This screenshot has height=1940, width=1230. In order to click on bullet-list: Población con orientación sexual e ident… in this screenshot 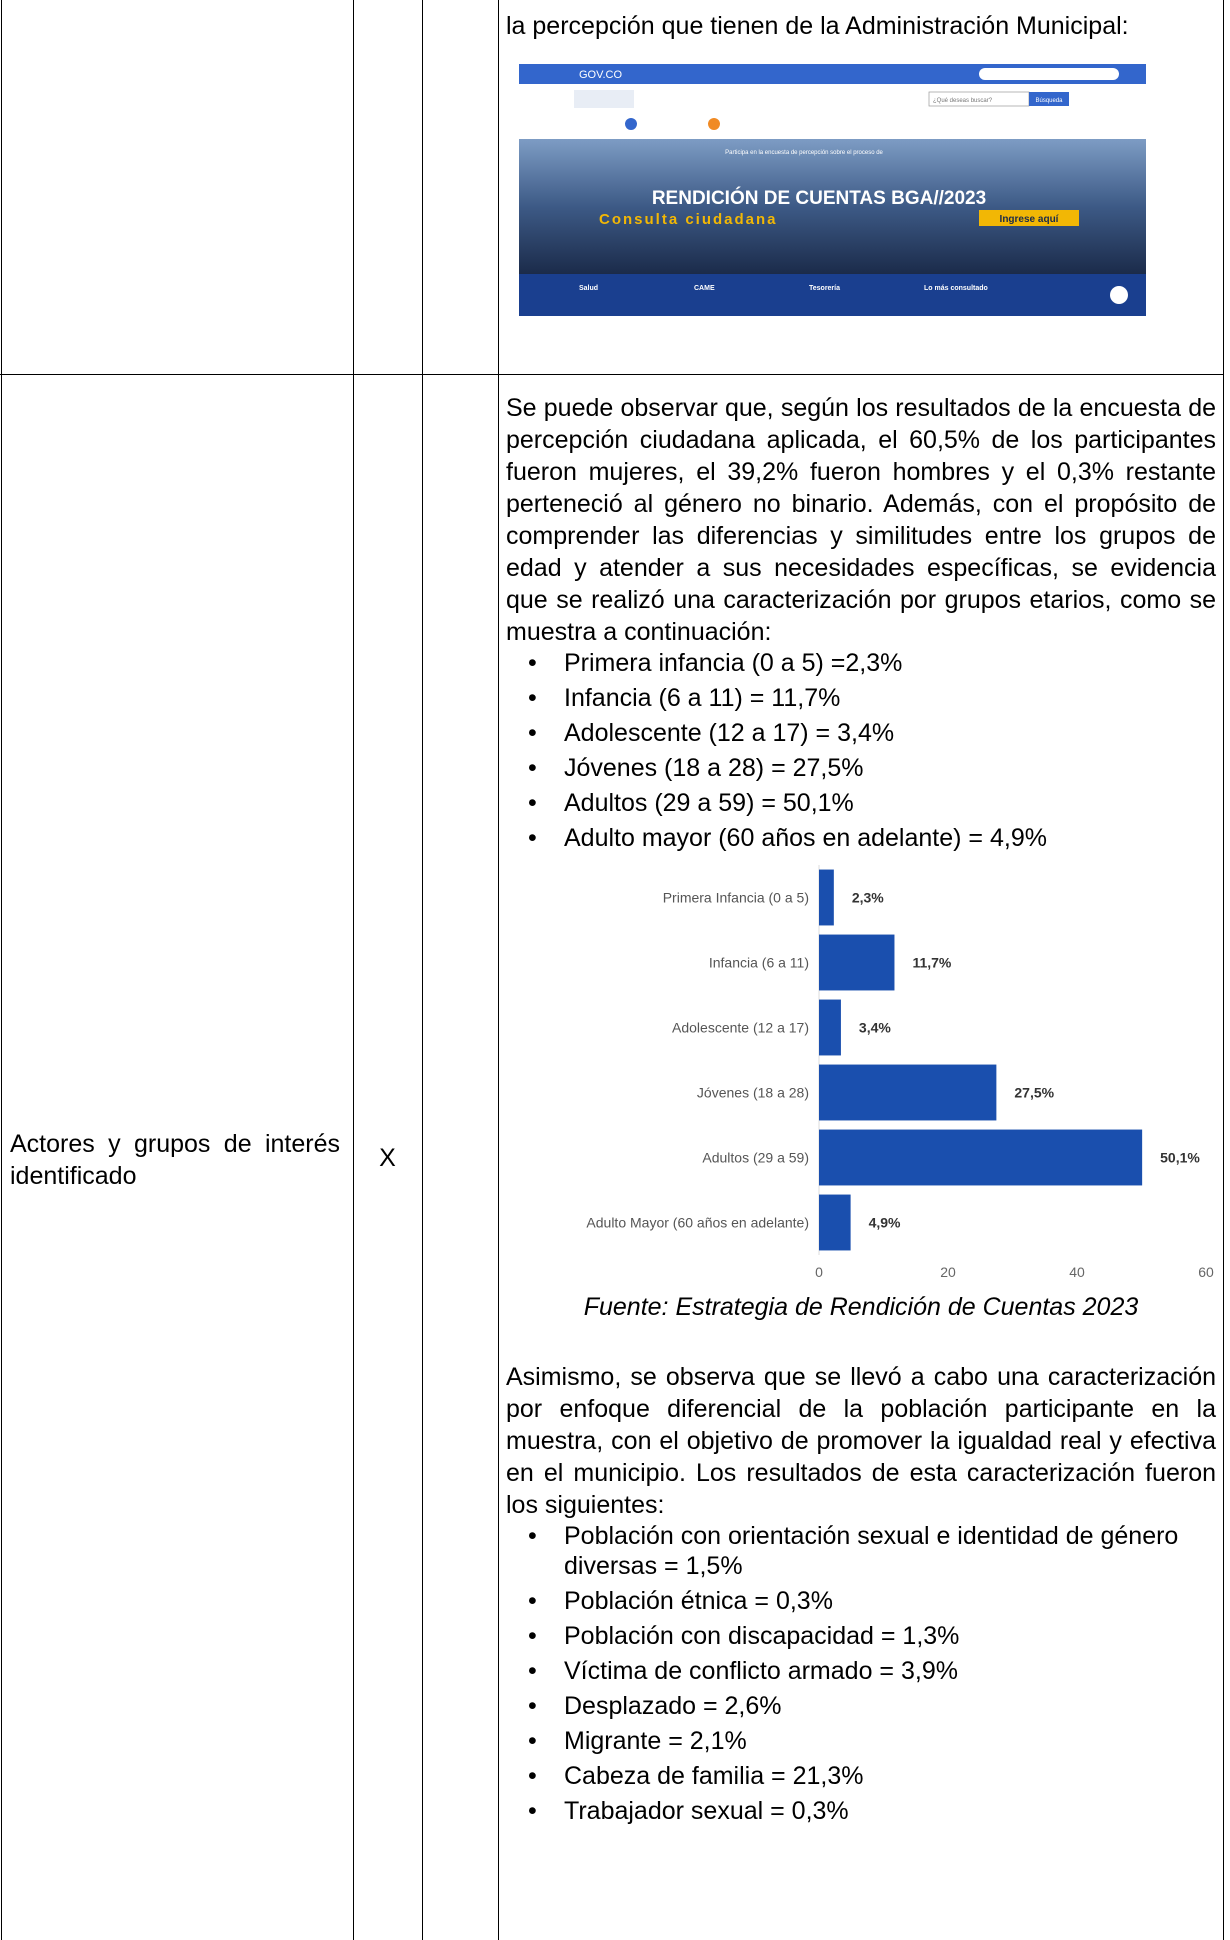, I will do `click(861, 1673)`.